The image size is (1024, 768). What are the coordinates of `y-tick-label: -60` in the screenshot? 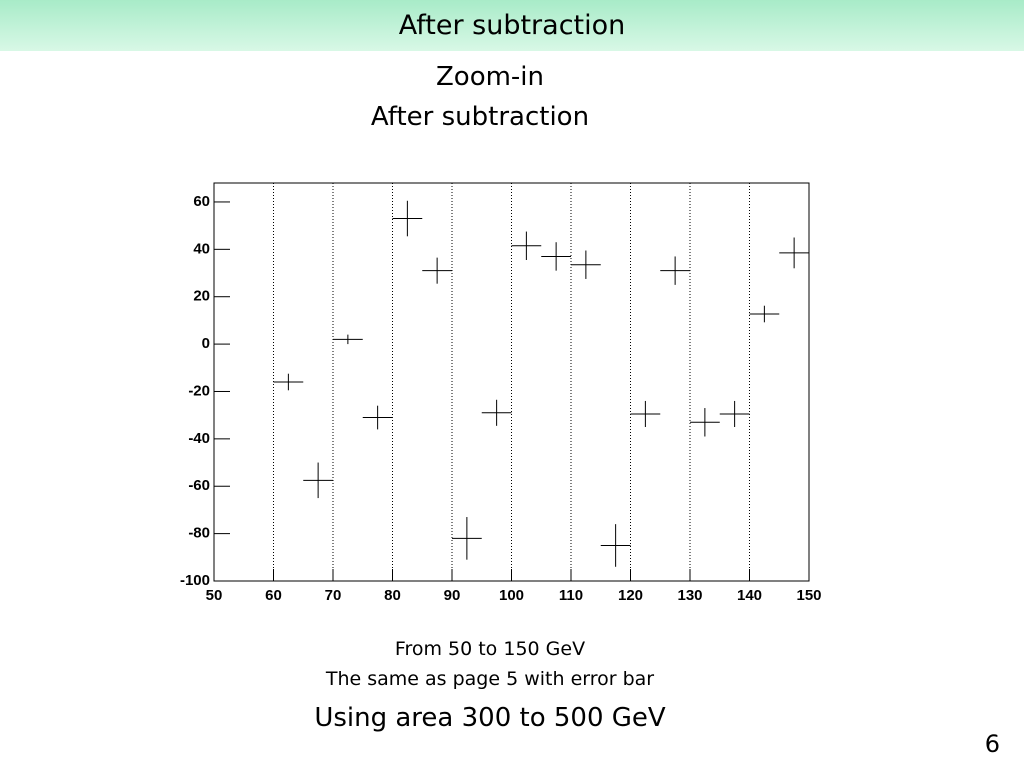 It's located at (199, 485).